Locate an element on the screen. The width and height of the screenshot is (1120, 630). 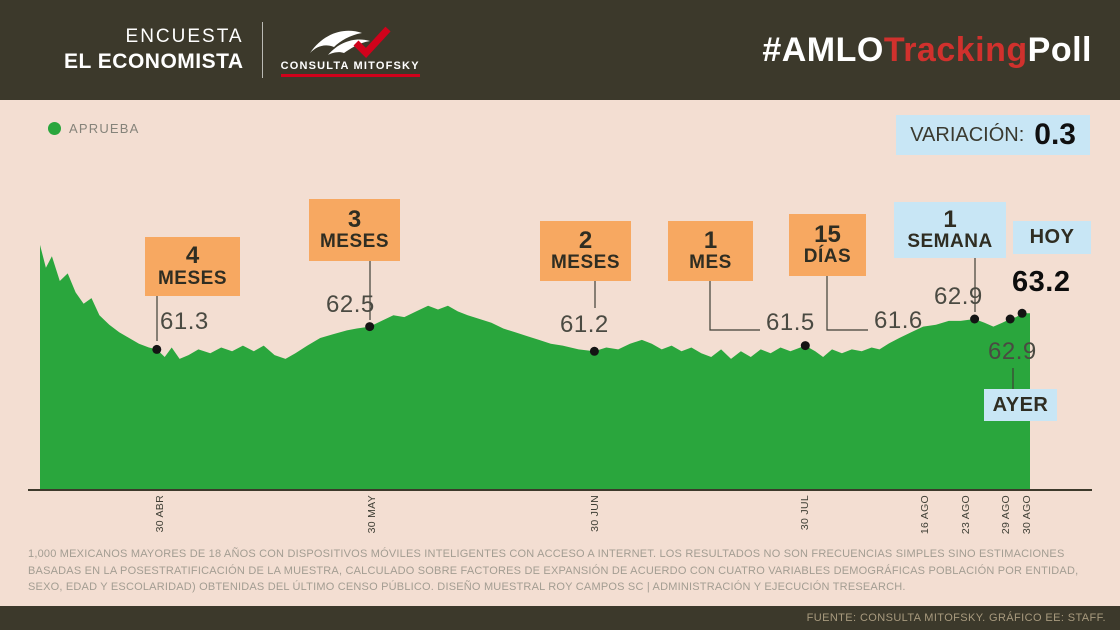
hashtag-poll: Poll is located at coordinates (1059, 49).